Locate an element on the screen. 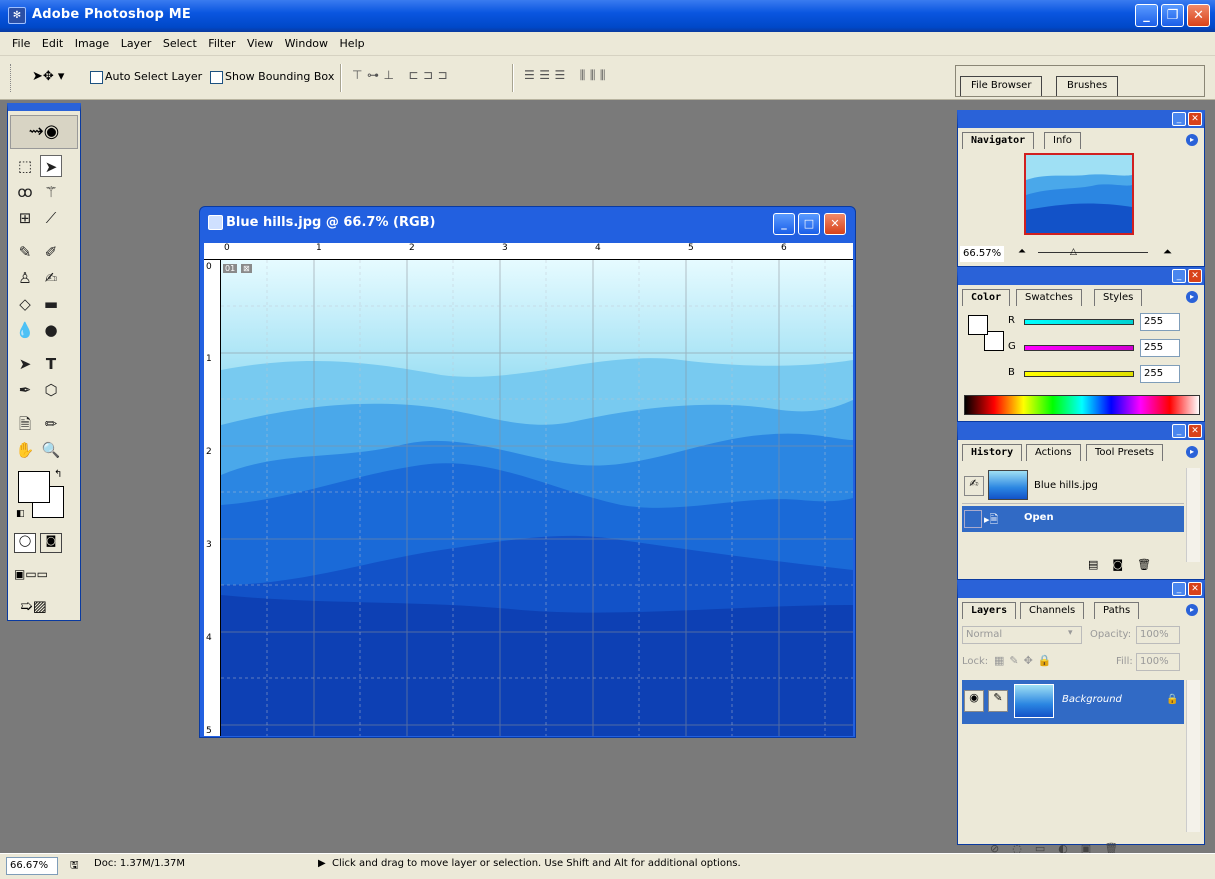  blend-mode-dropdown-icon: ▾ is located at coordinates (1070, 633).